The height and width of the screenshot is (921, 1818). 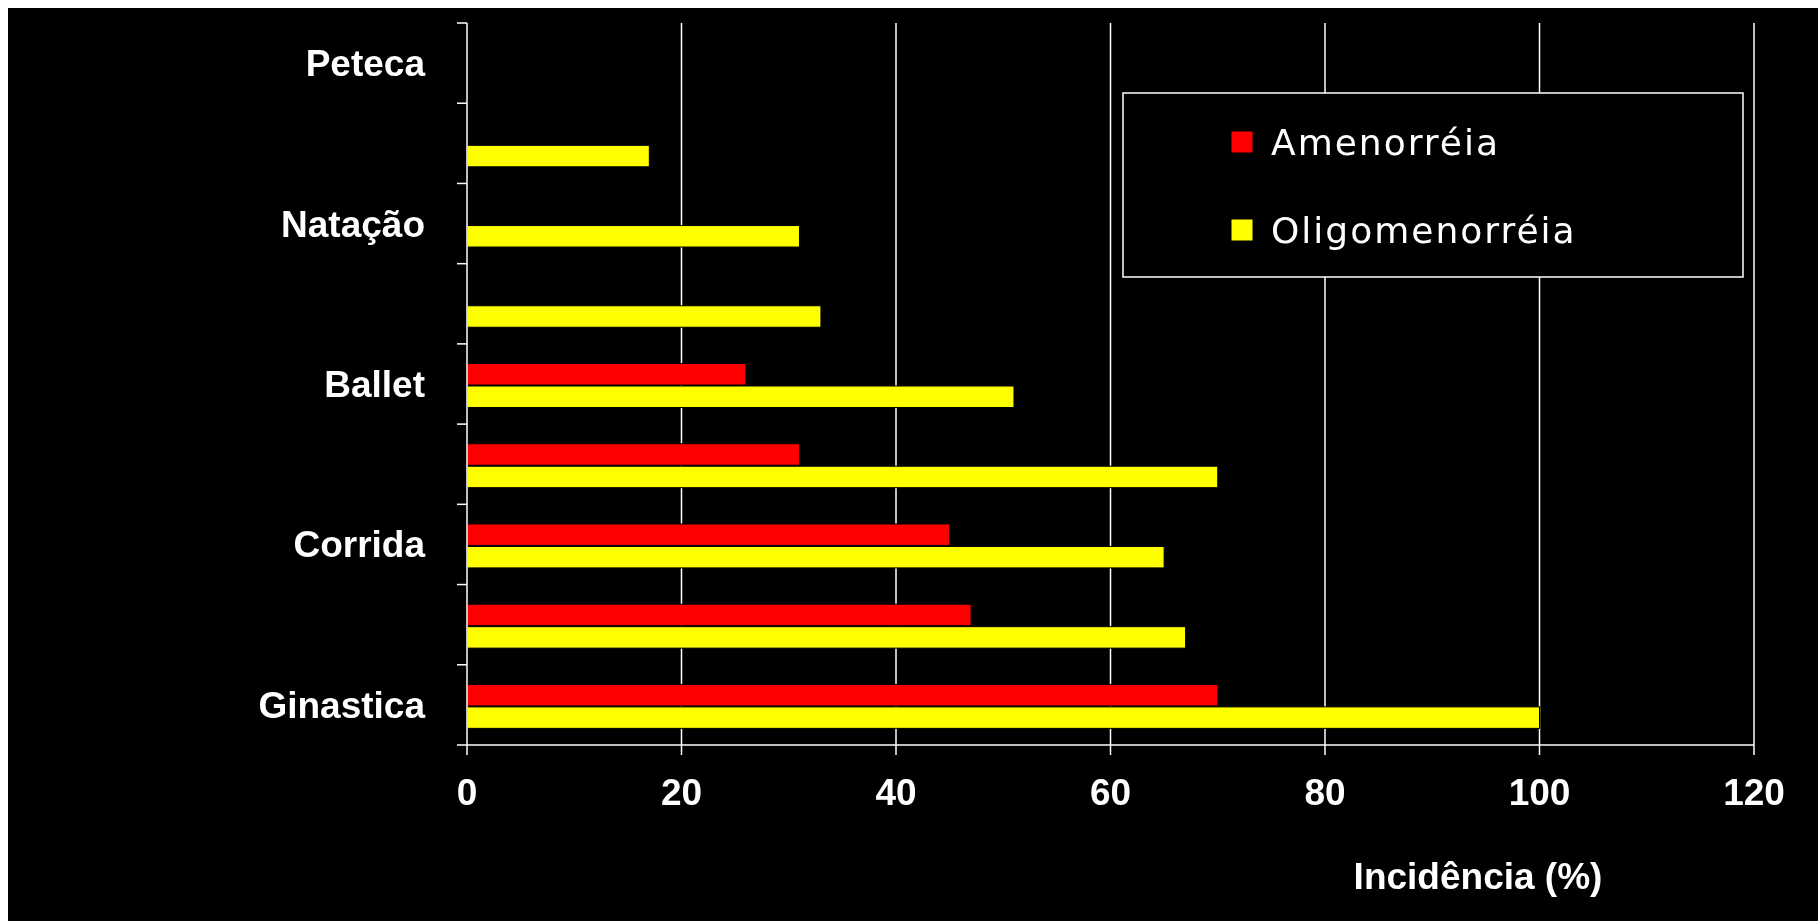 I want to click on x-tick-label: 20, so click(x=681, y=792).